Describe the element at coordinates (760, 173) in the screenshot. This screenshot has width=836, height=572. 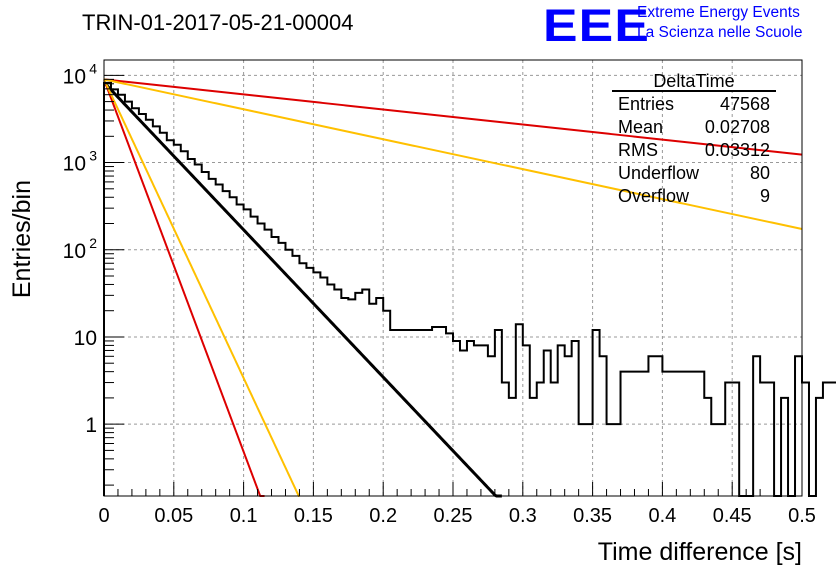
I see `stats-row-value: 80` at that location.